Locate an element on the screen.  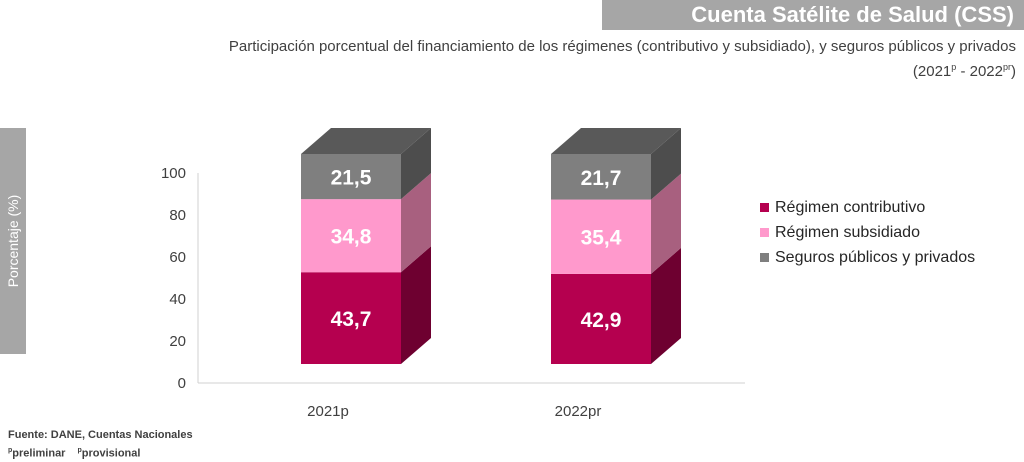
legend-label: Seguros públicos y privados is located at coordinates (875, 257).